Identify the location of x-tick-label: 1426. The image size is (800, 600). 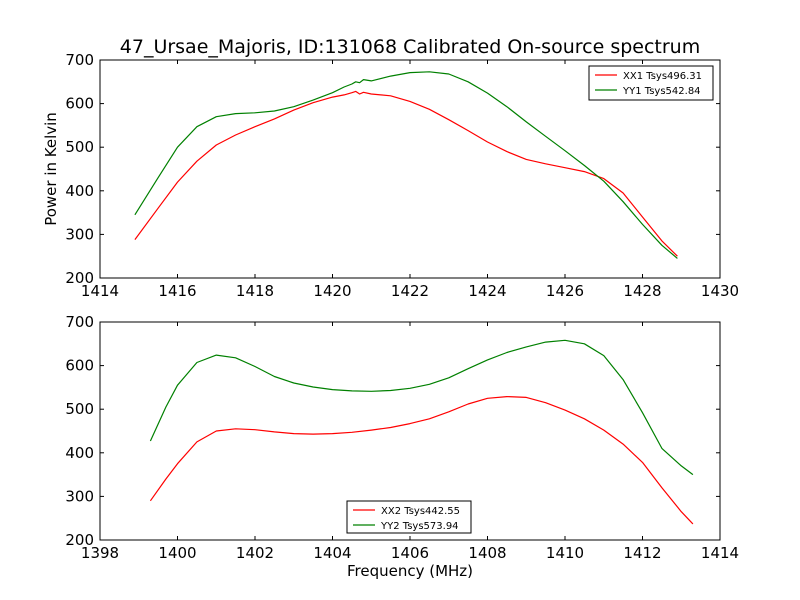
(565, 291).